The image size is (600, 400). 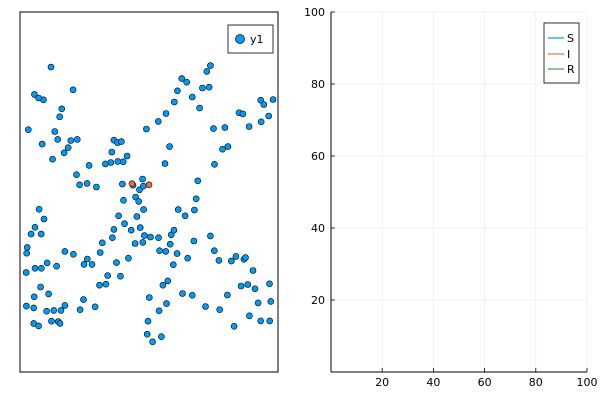 I want to click on y-tick-label: 80, so click(x=318, y=84).